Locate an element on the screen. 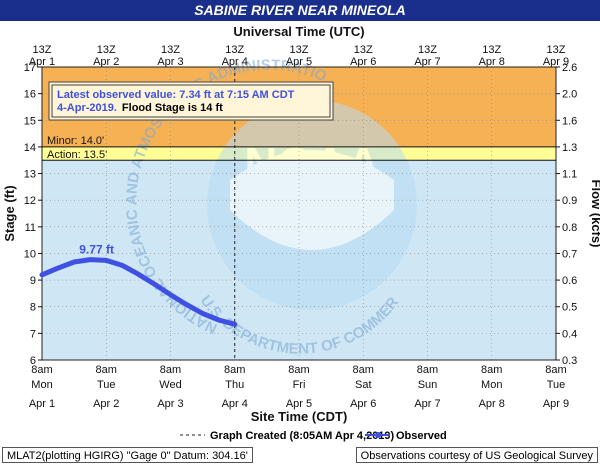 The width and height of the screenshot is (600, 465). y-axis-label-right: Flow (kcfs) is located at coordinates (594, 214).